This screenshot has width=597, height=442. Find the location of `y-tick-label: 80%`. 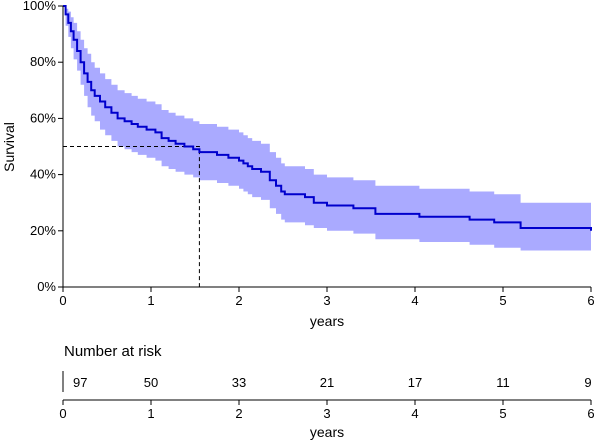

y-tick-label: 80% is located at coordinates (43, 61).